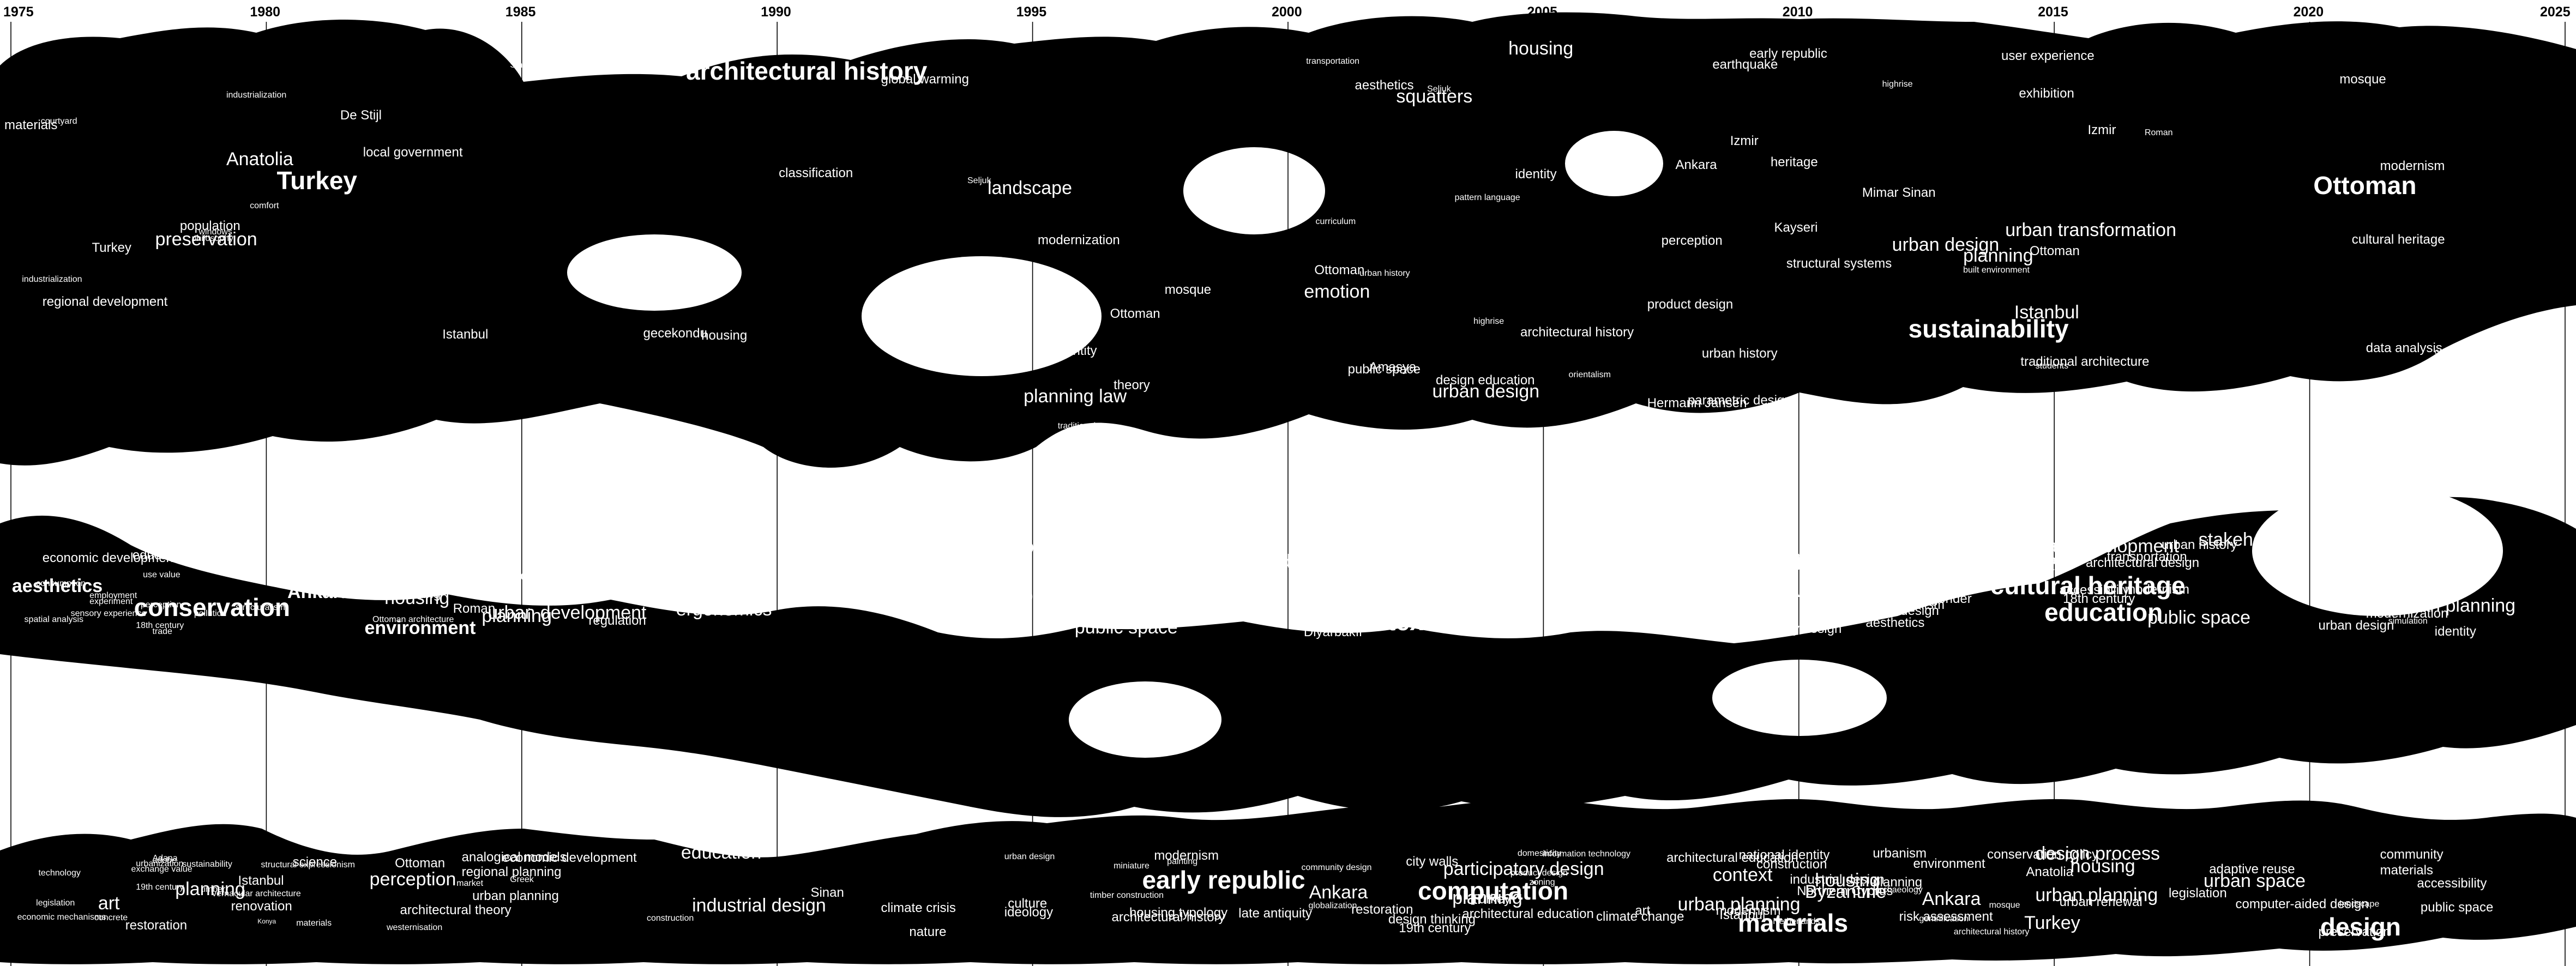  Describe the element at coordinates (61, 918) in the screenshot. I see `term-label: economic mechanisms` at that location.